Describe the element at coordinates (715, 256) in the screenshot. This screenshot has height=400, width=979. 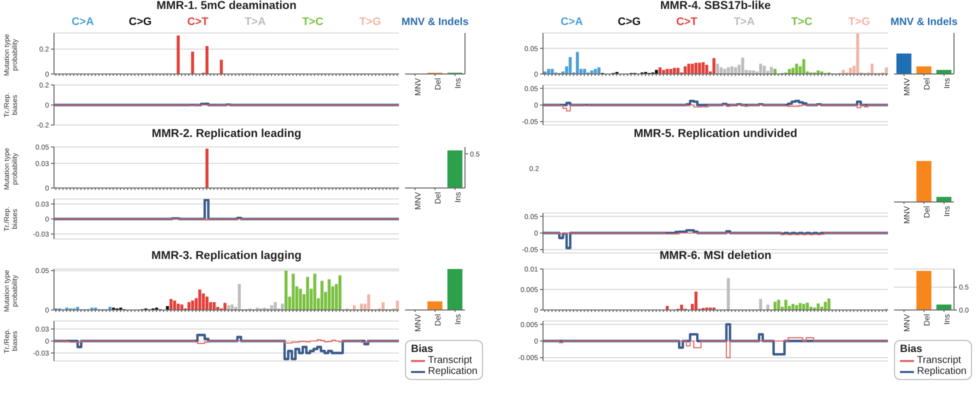
I see `chart-title: MMR-6. MSI deletion` at that location.